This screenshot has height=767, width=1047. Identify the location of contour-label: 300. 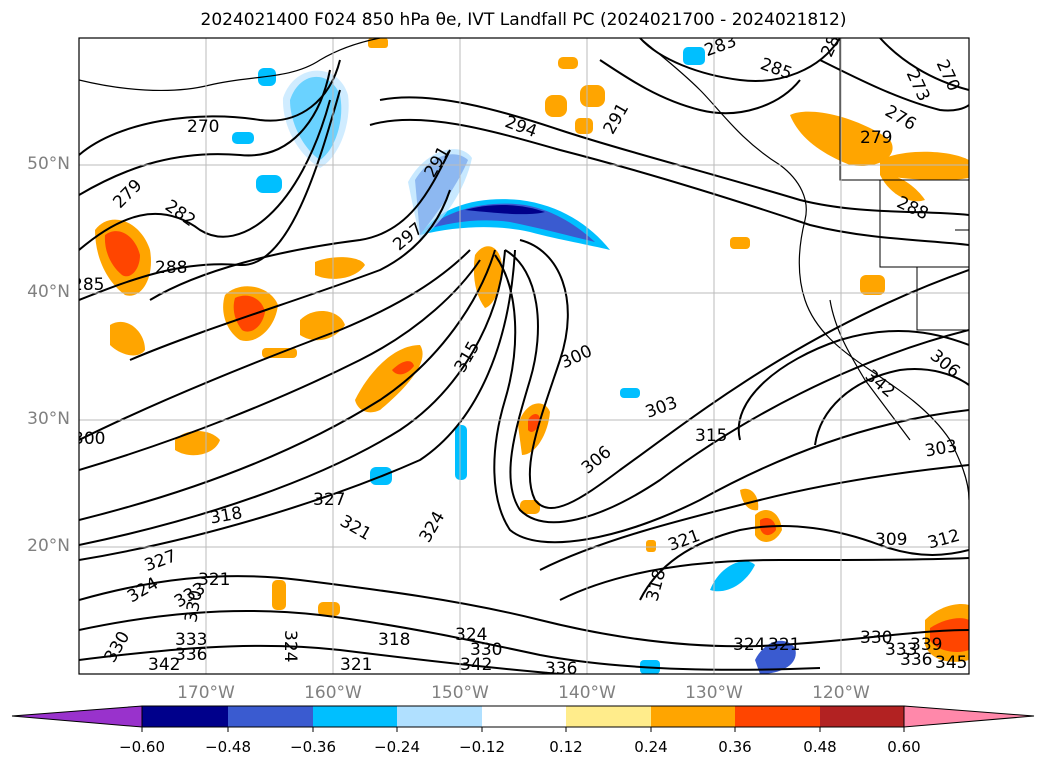
(89, 439).